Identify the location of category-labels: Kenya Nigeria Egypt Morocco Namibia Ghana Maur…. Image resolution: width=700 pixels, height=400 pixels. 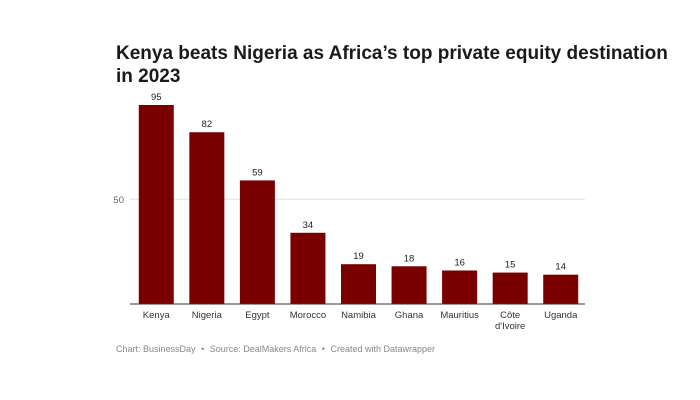
(360, 321).